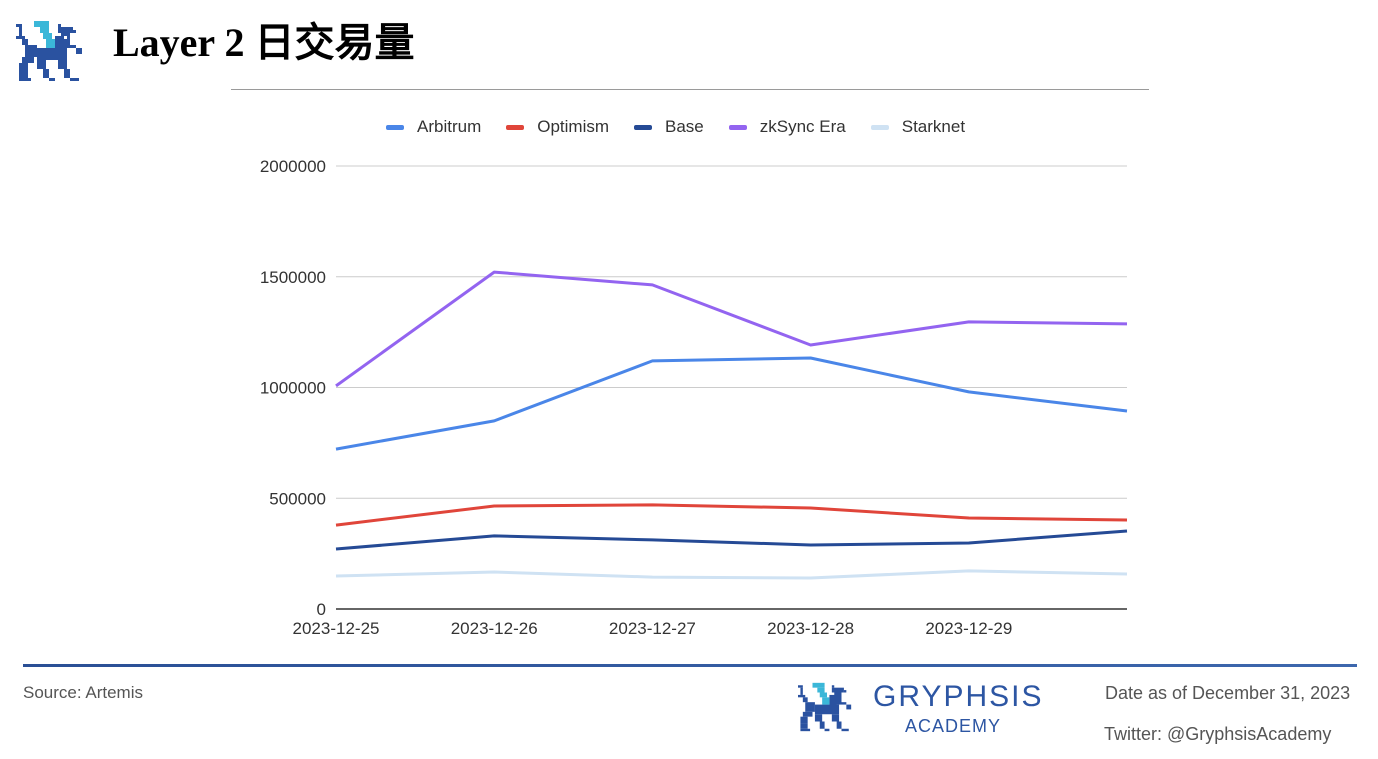  I want to click on source-note: Source: Artemis, so click(83, 692).